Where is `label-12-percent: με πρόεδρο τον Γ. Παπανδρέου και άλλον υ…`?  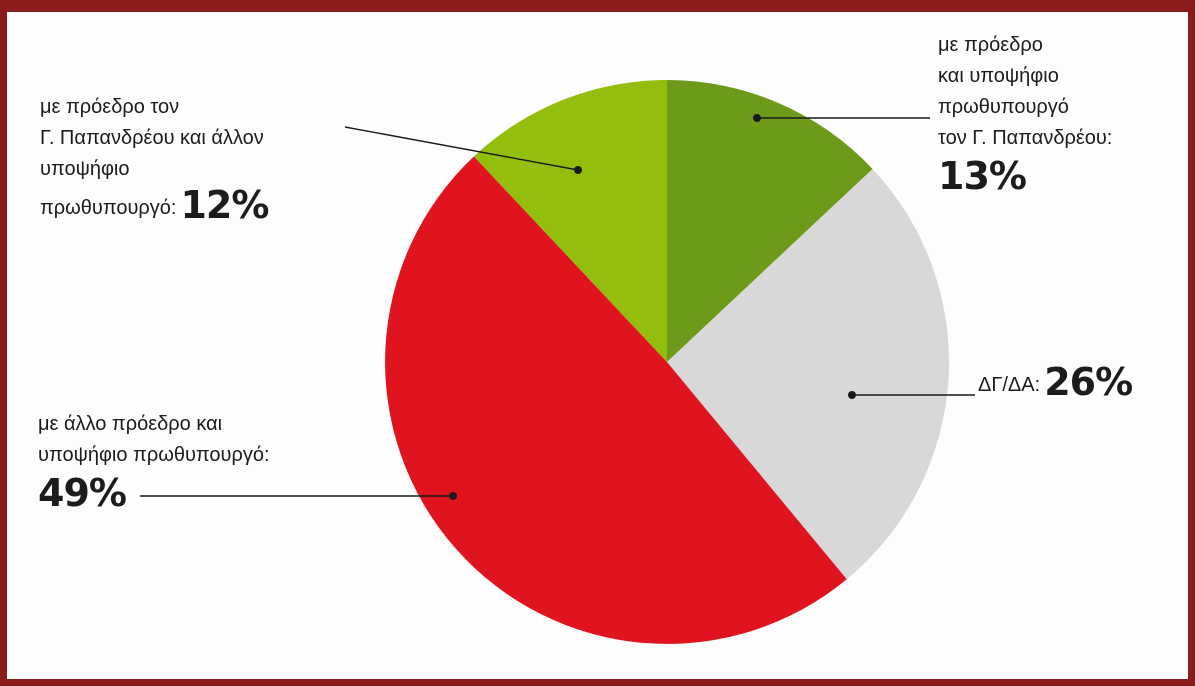 label-12-percent: με πρόεδρο τον Γ. Παπανδρέου και άλλον υ… is located at coordinates (154, 159).